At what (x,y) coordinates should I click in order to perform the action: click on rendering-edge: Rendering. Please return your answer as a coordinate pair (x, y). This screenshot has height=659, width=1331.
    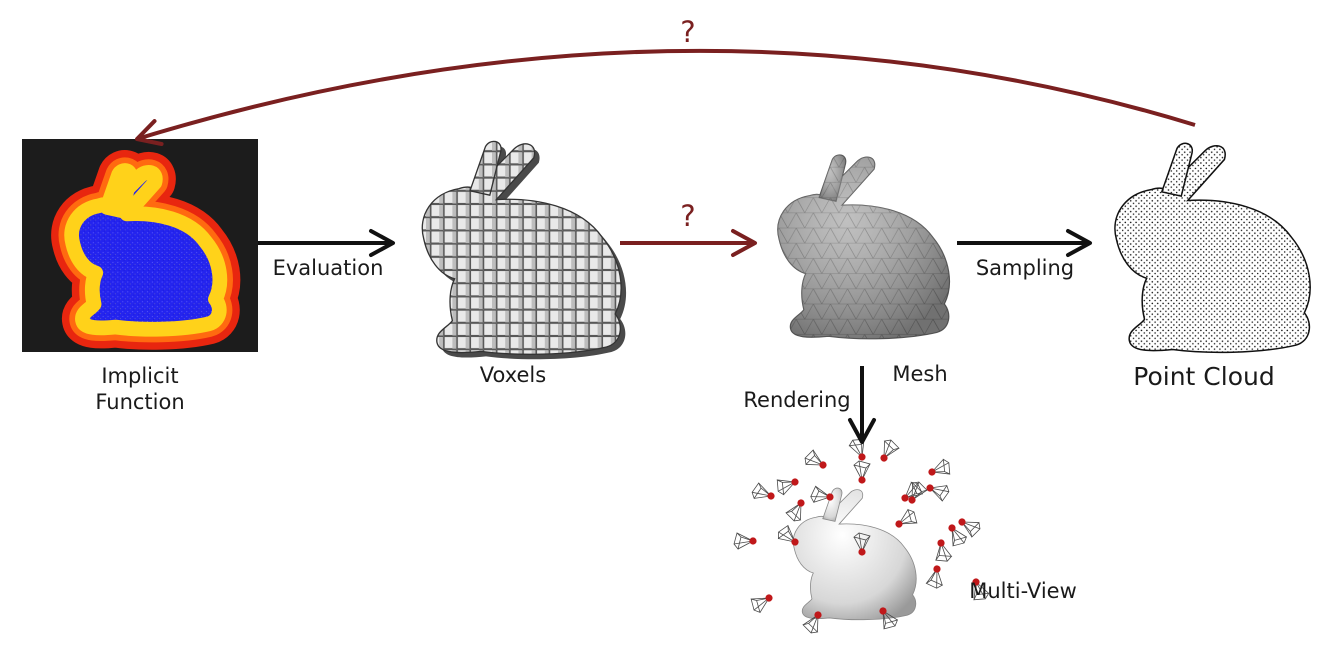
    Looking at the image, I should click on (809, 405).